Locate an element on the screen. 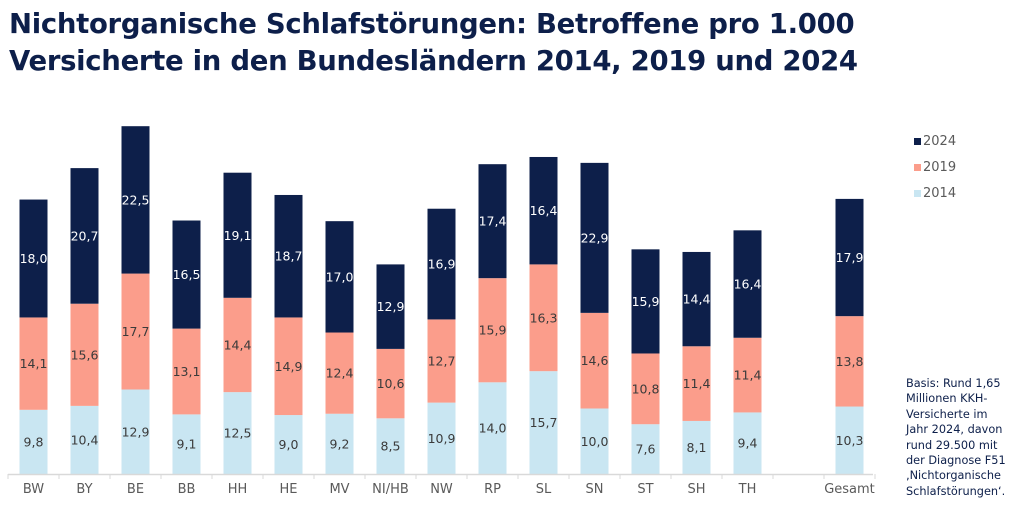 The height and width of the screenshot is (511, 1024). bar-2019-sh is located at coordinates (696, 383).